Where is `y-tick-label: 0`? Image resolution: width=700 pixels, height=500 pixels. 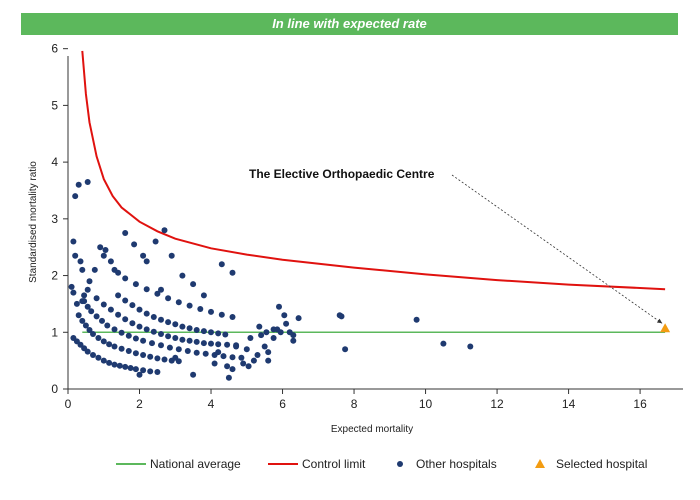
y-tick-label: 0 is located at coordinates (54, 389).